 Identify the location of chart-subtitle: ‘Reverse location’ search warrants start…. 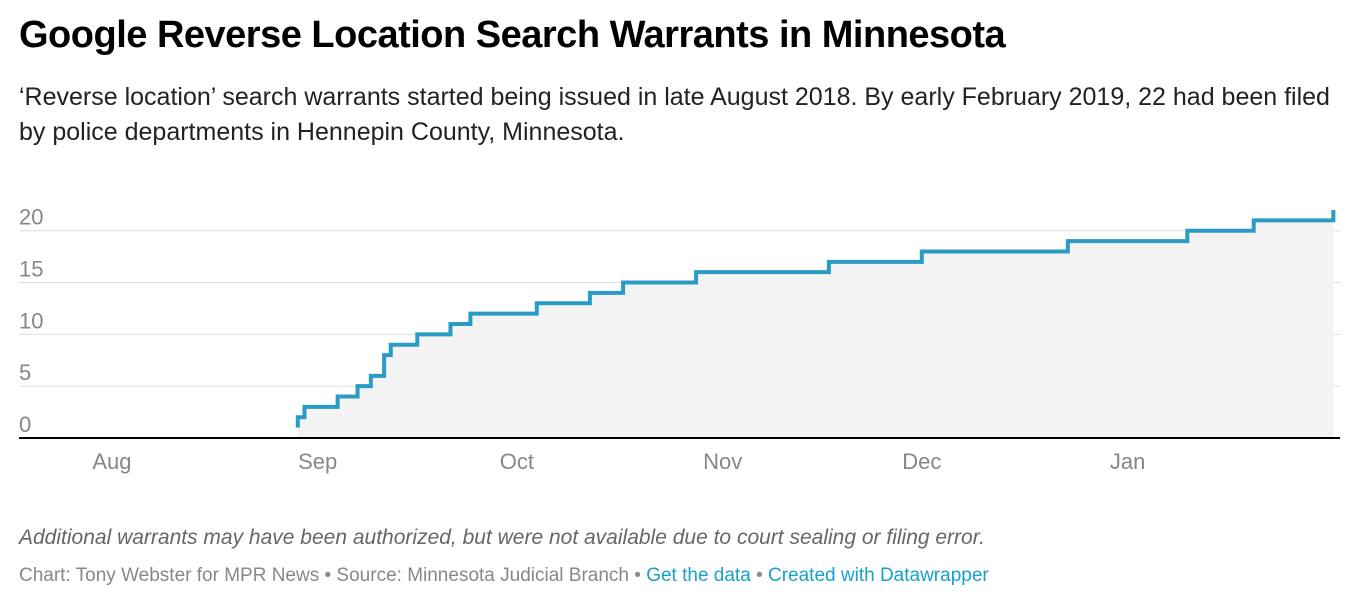
(674, 114).